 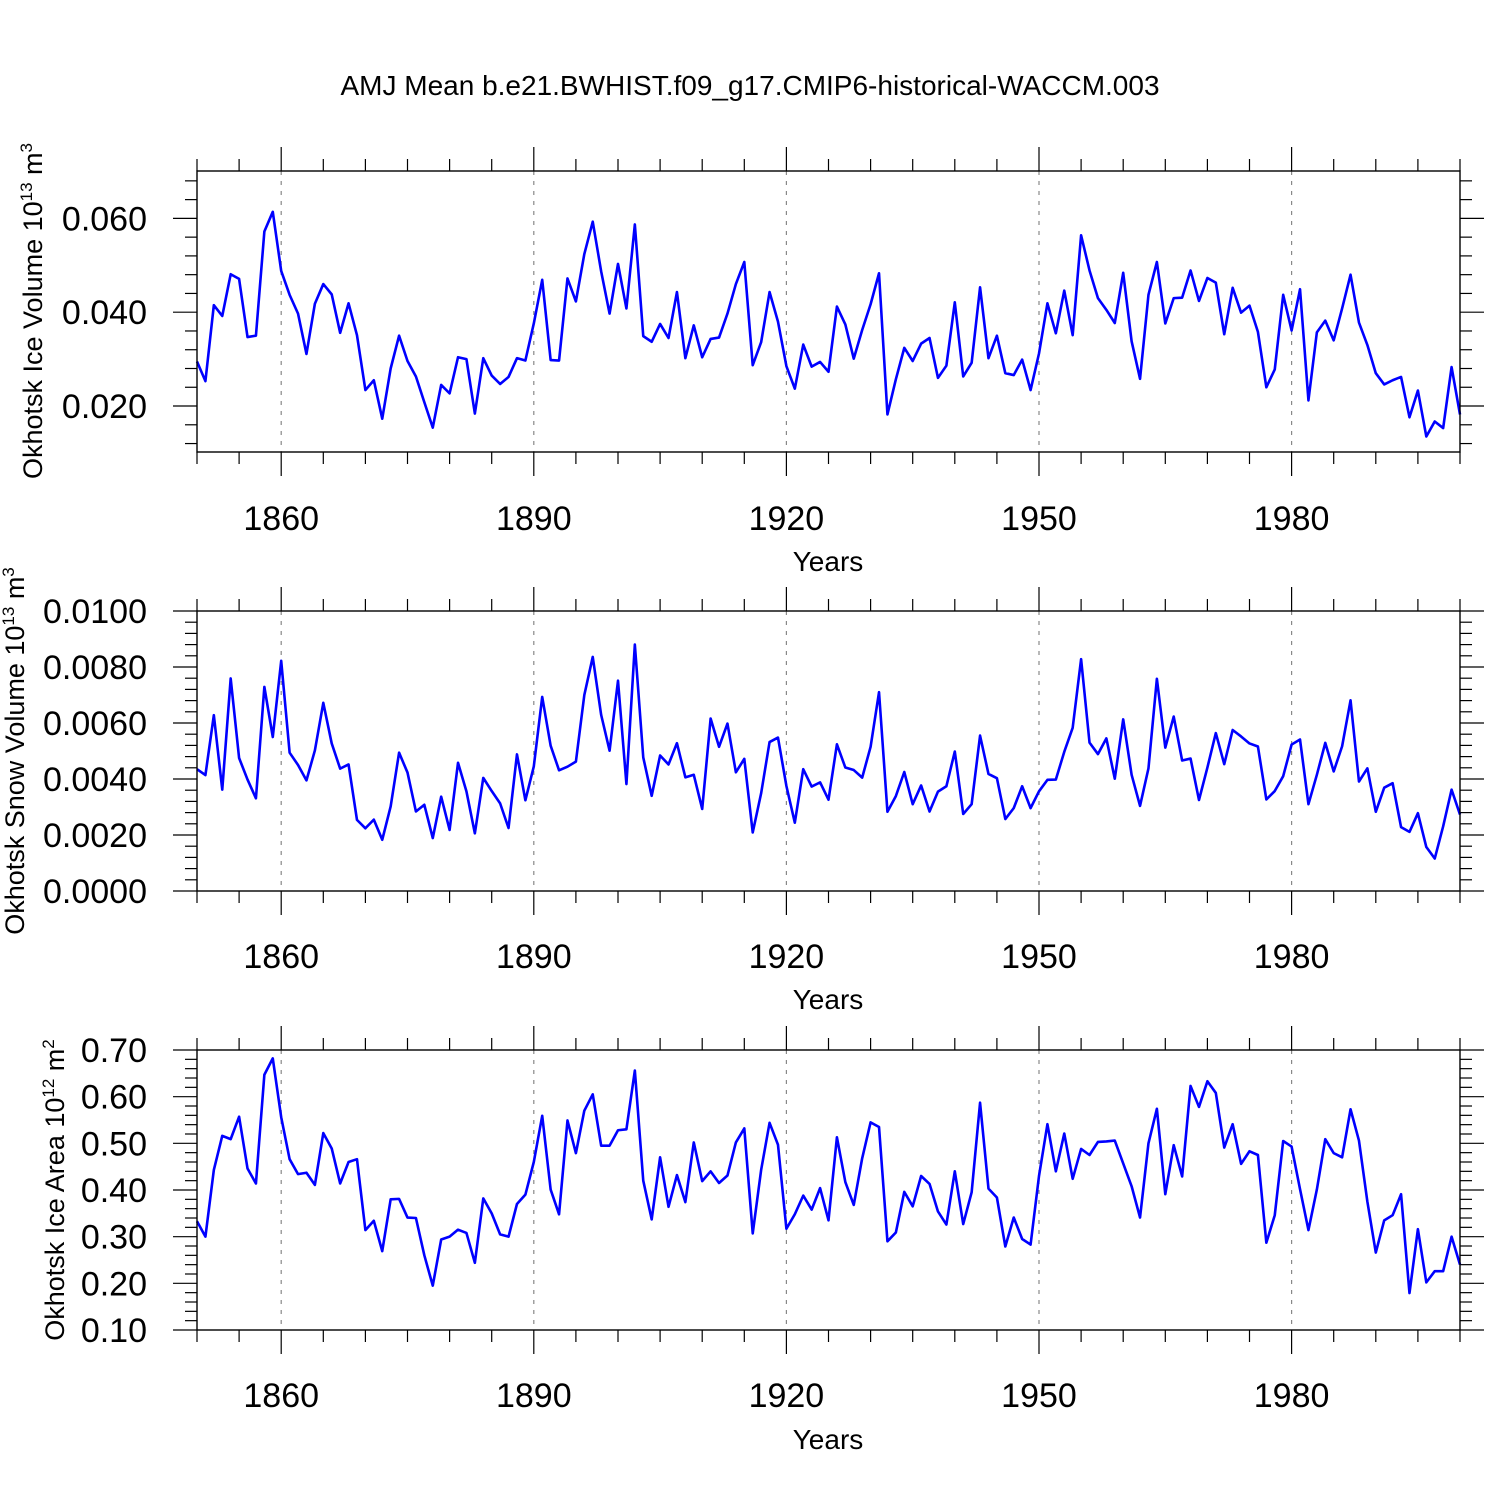 I want to click on panel-2-y-tick-label: 0.0060, so click(x=95, y=724).